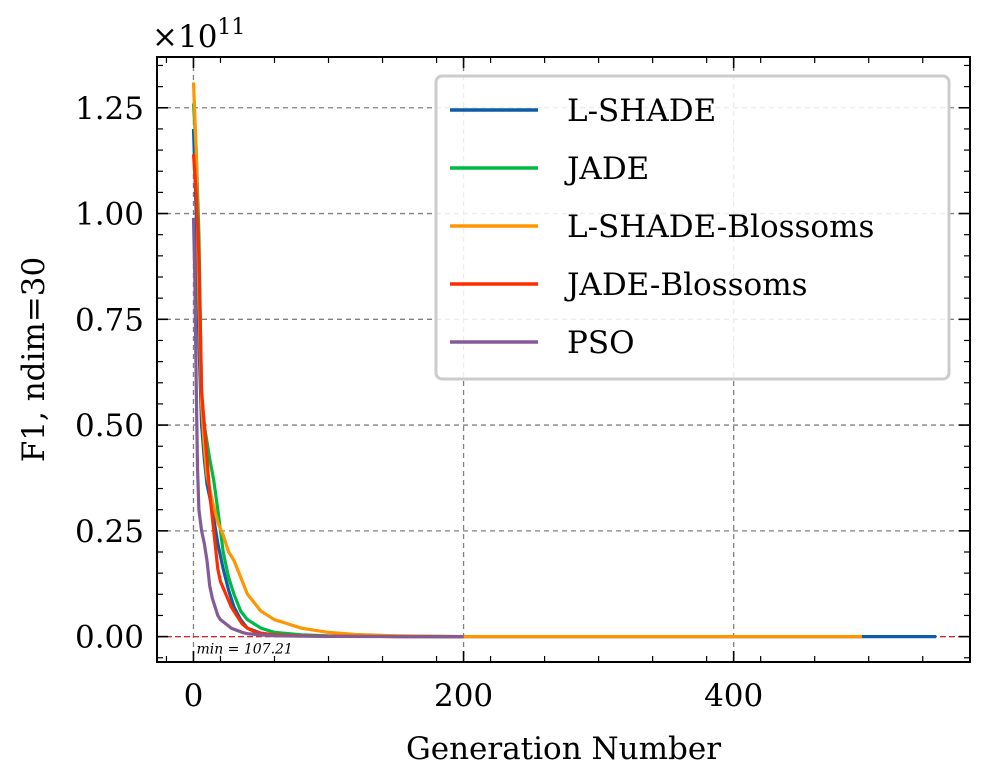 This screenshot has height=783, width=985. What do you see at coordinates (109, 532) in the screenshot?
I see `y-tick-label-1: 0.25` at bounding box center [109, 532].